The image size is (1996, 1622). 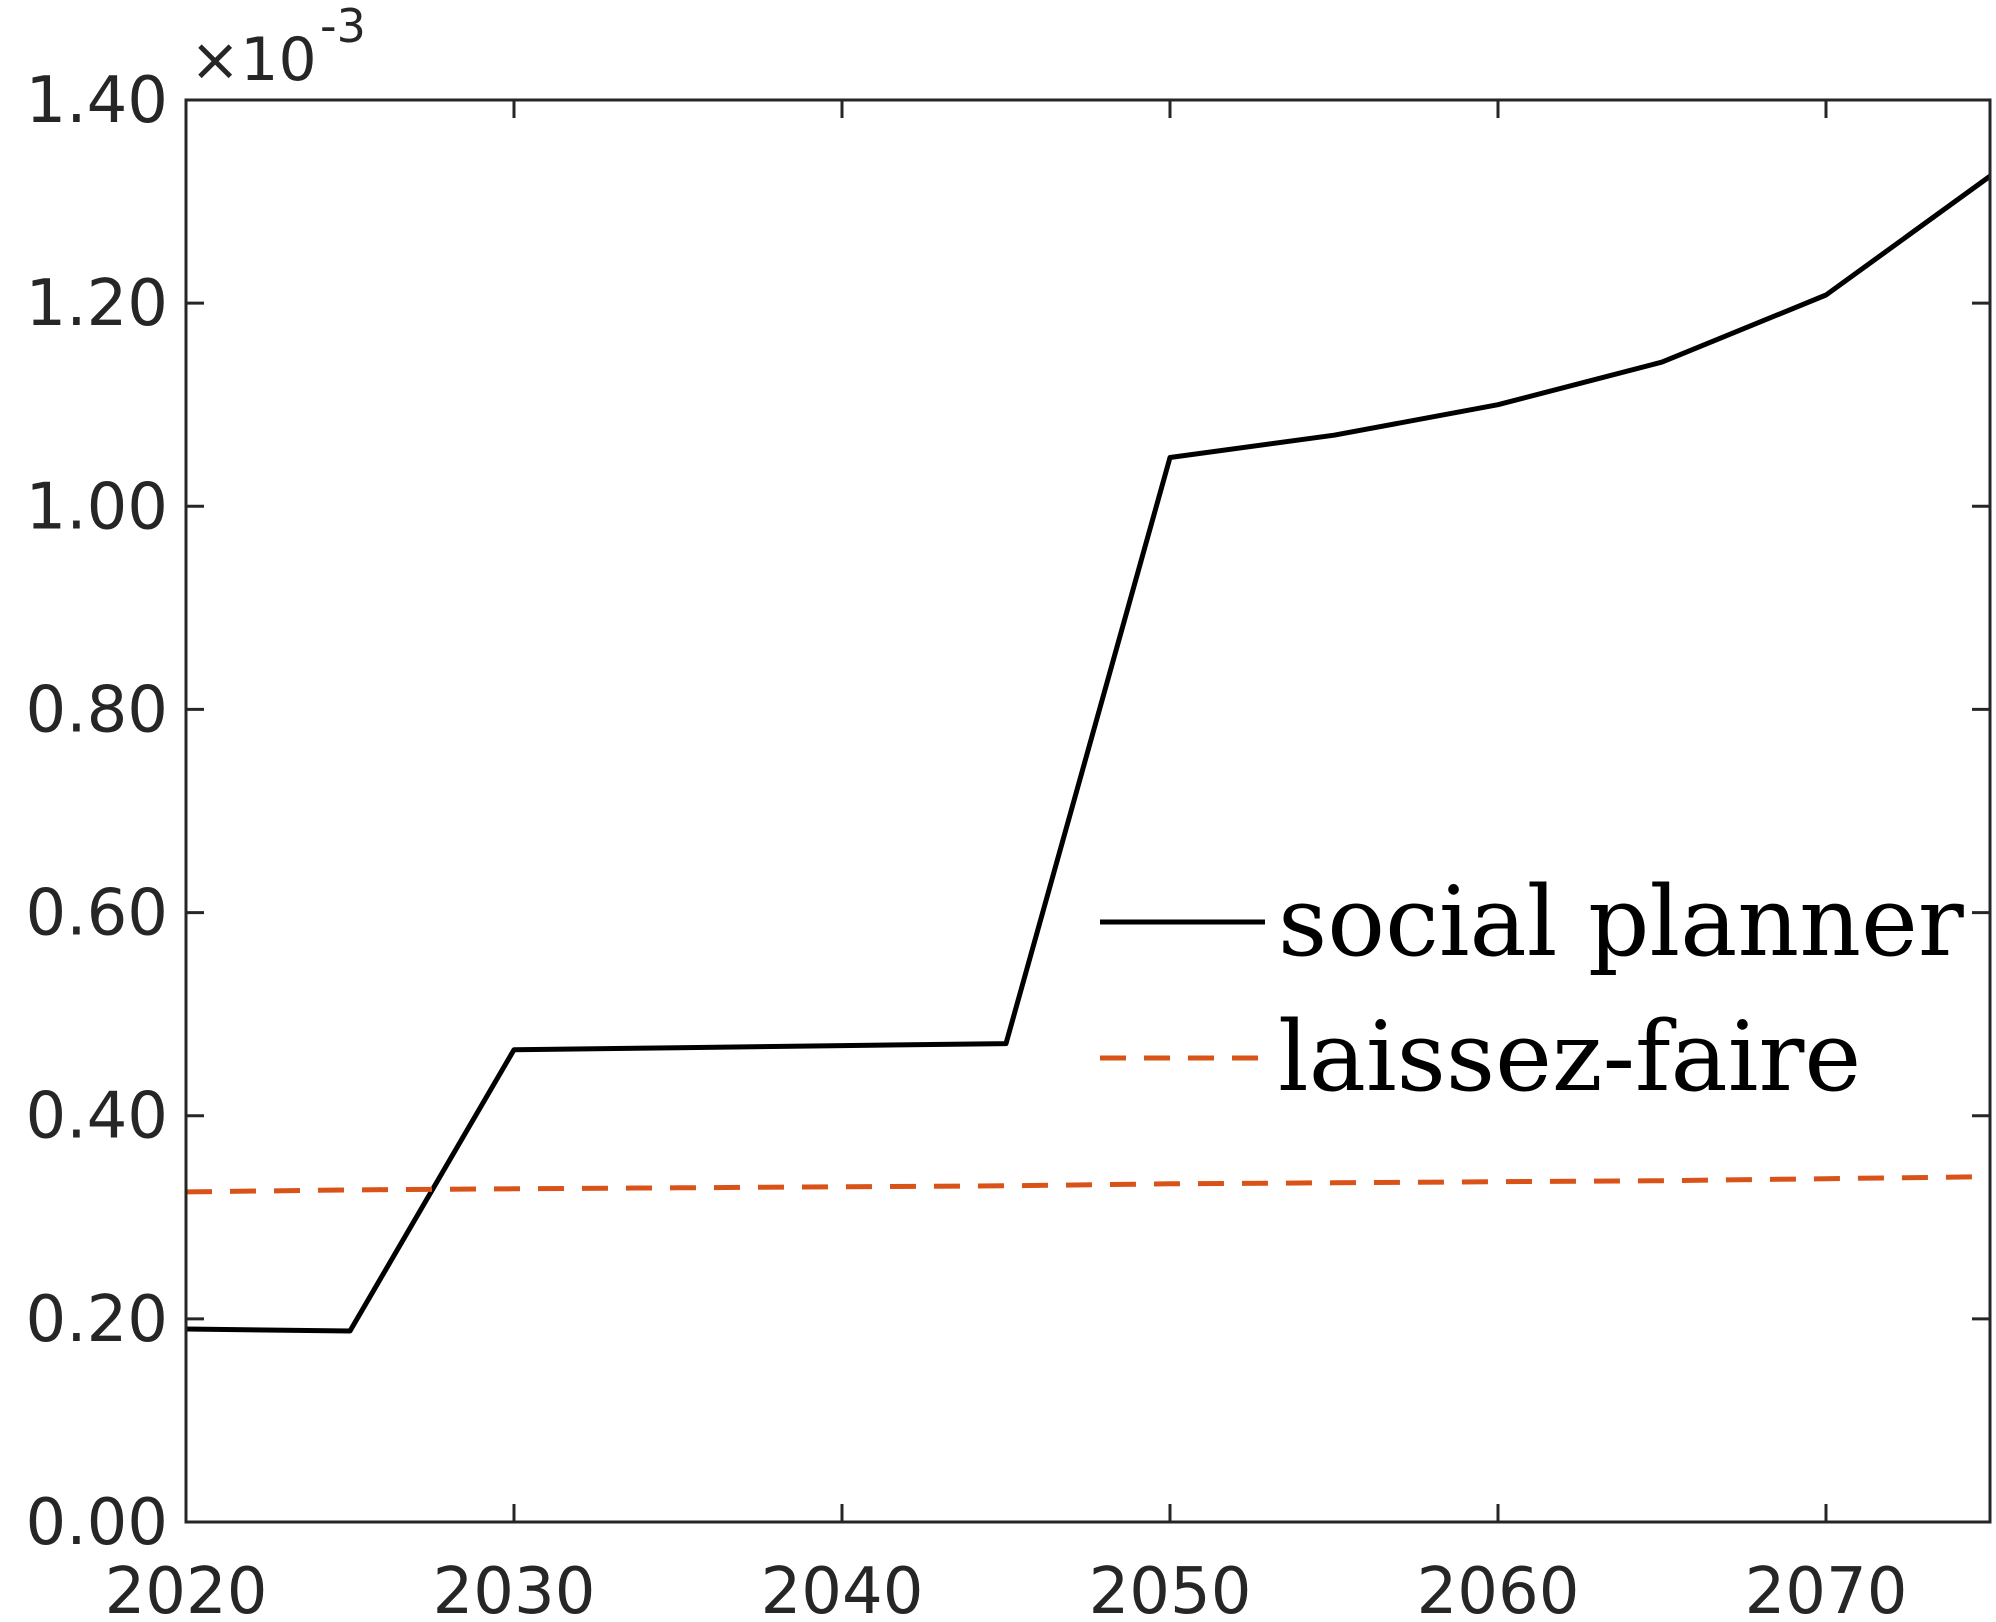 I want to click on y-tick-label: 0.60, so click(x=97, y=914).